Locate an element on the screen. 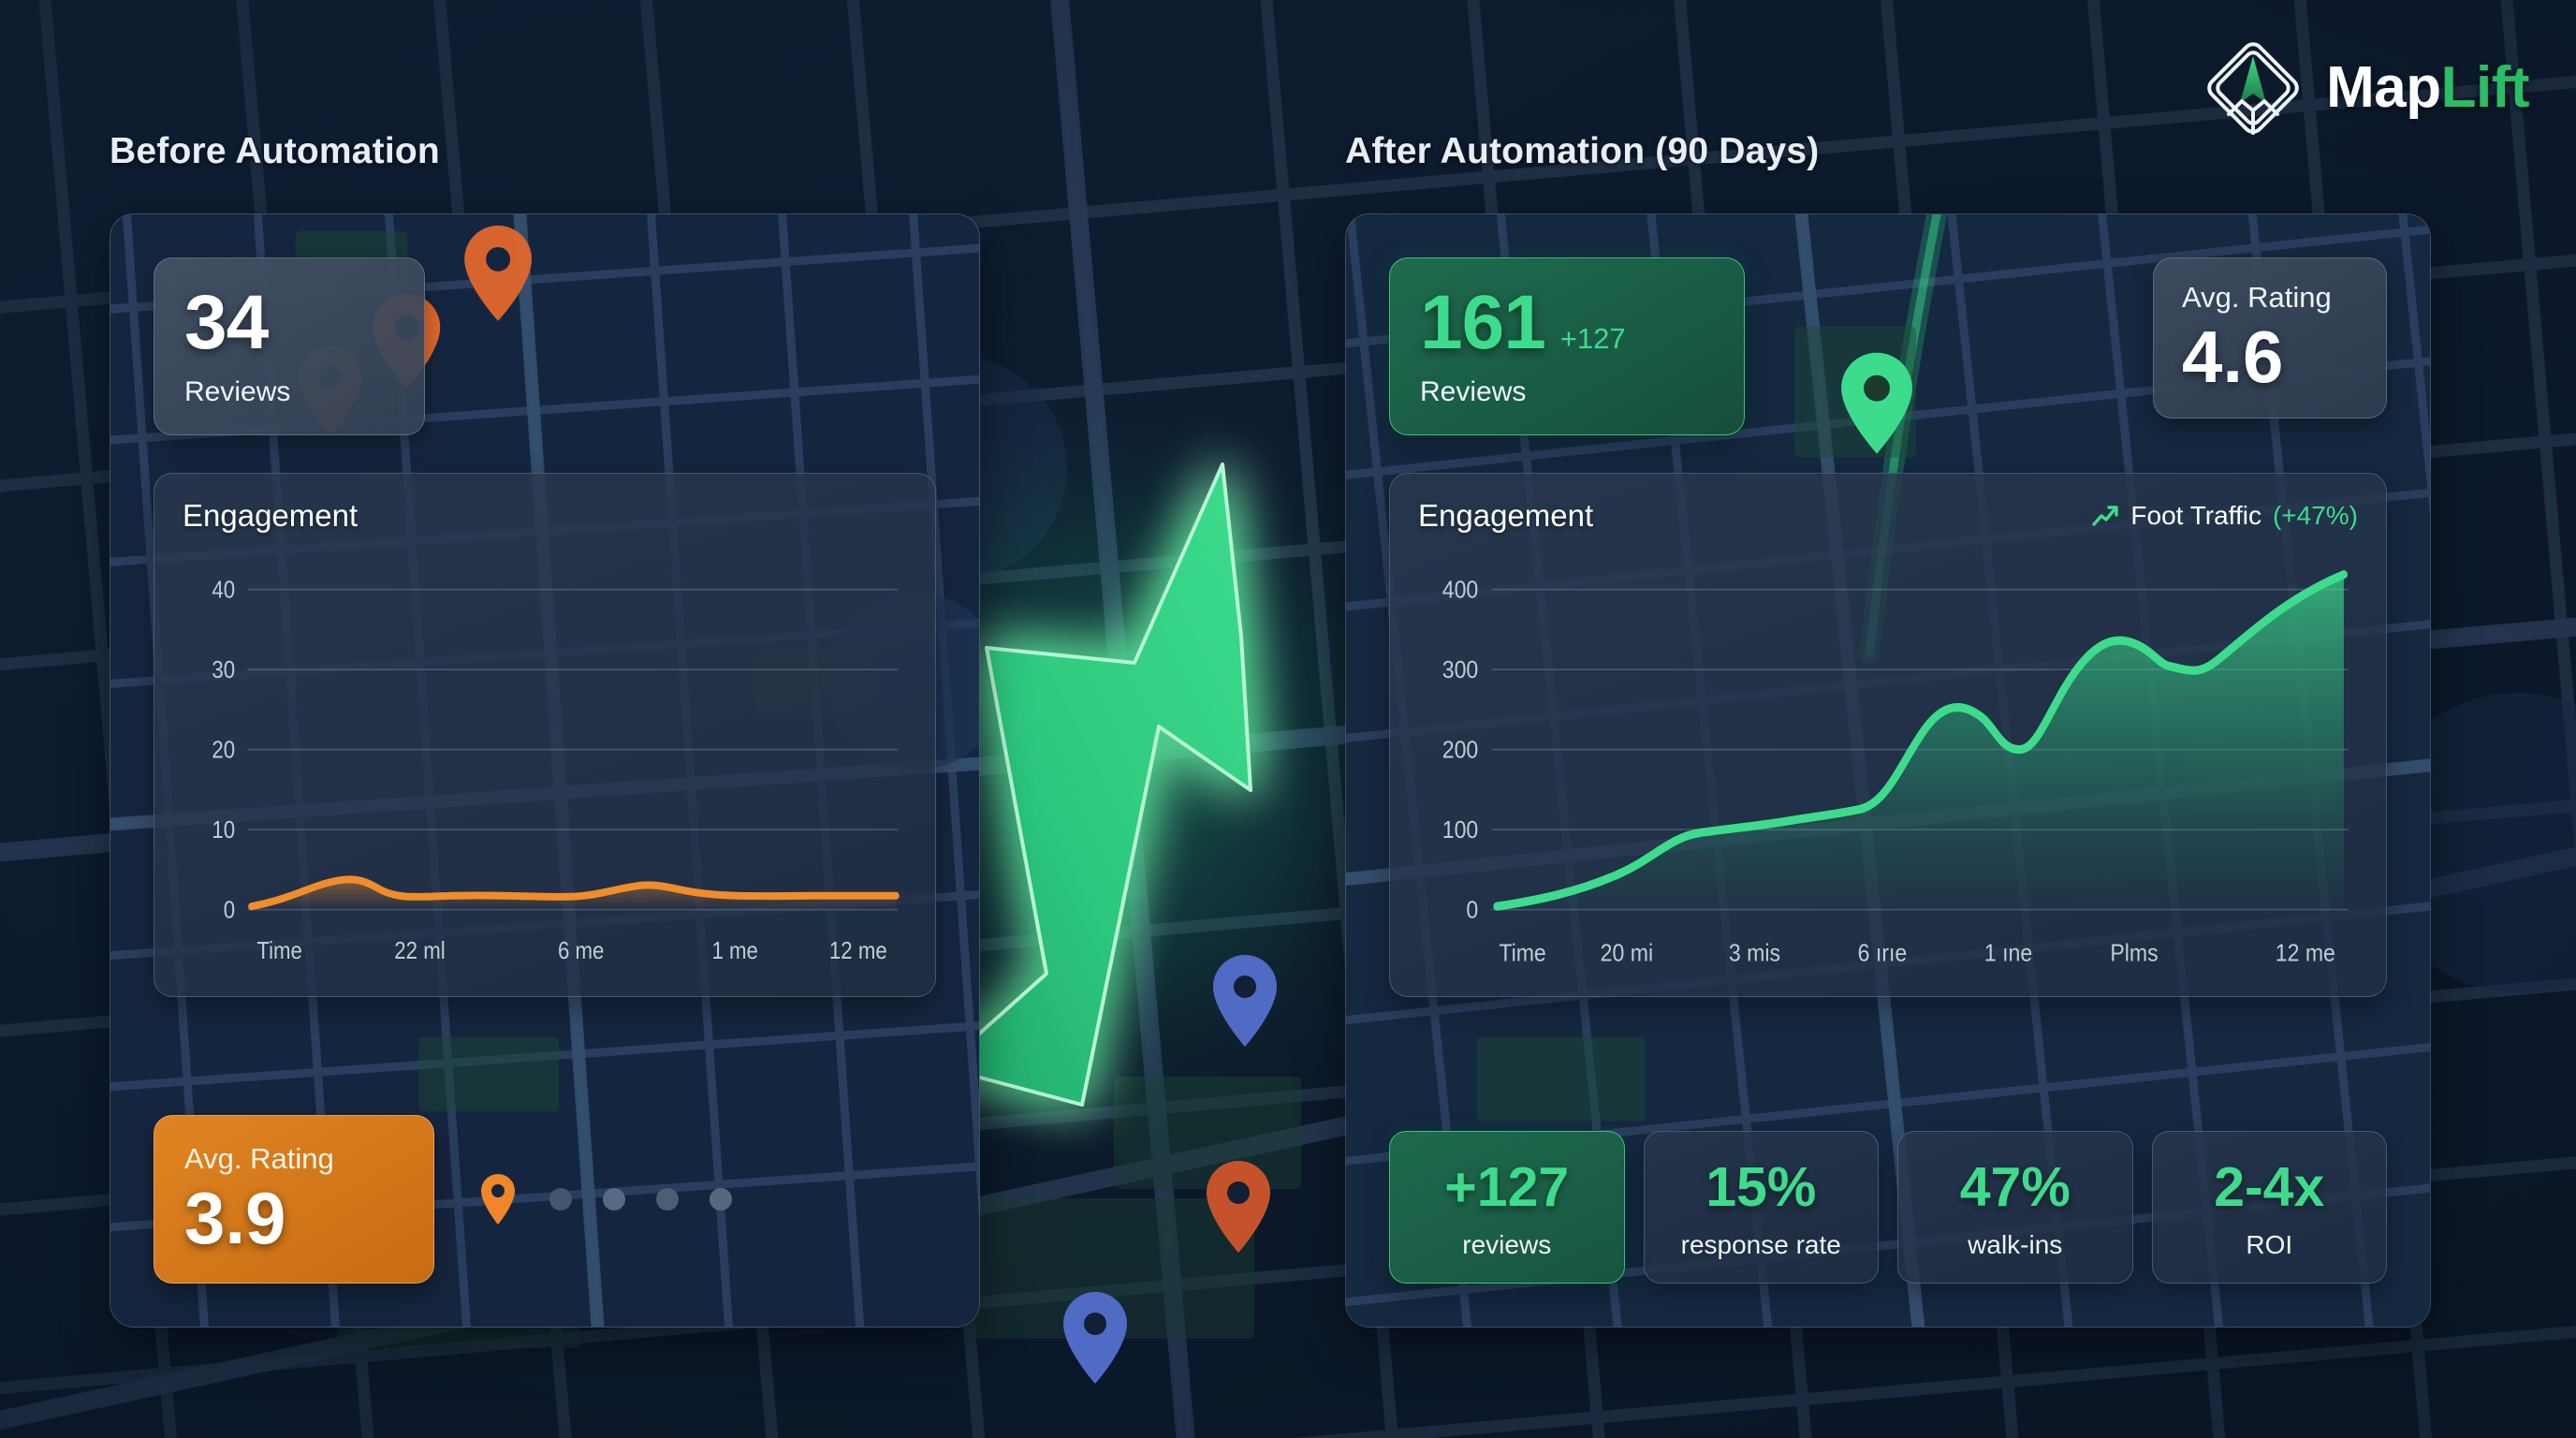 This screenshot has height=1438, width=2576. svg-text: Plms is located at coordinates (2134, 953).